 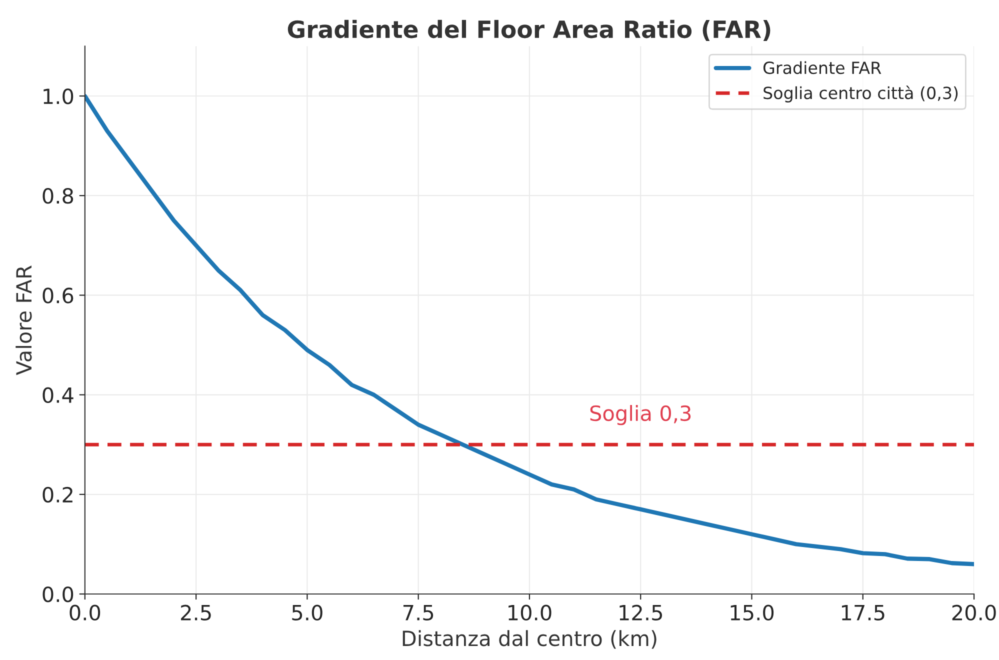 What do you see at coordinates (58, 296) in the screenshot?
I see `y-tick-label: 0.6` at bounding box center [58, 296].